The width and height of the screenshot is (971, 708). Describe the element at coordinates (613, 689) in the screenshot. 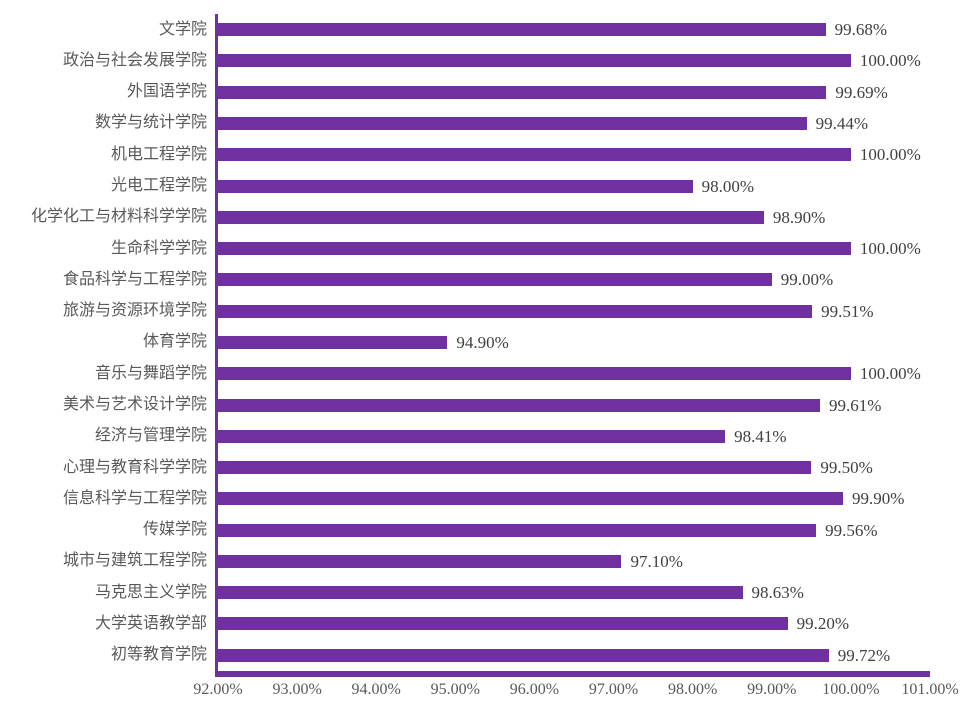

I see `x-tick-label: 97.00%` at that location.